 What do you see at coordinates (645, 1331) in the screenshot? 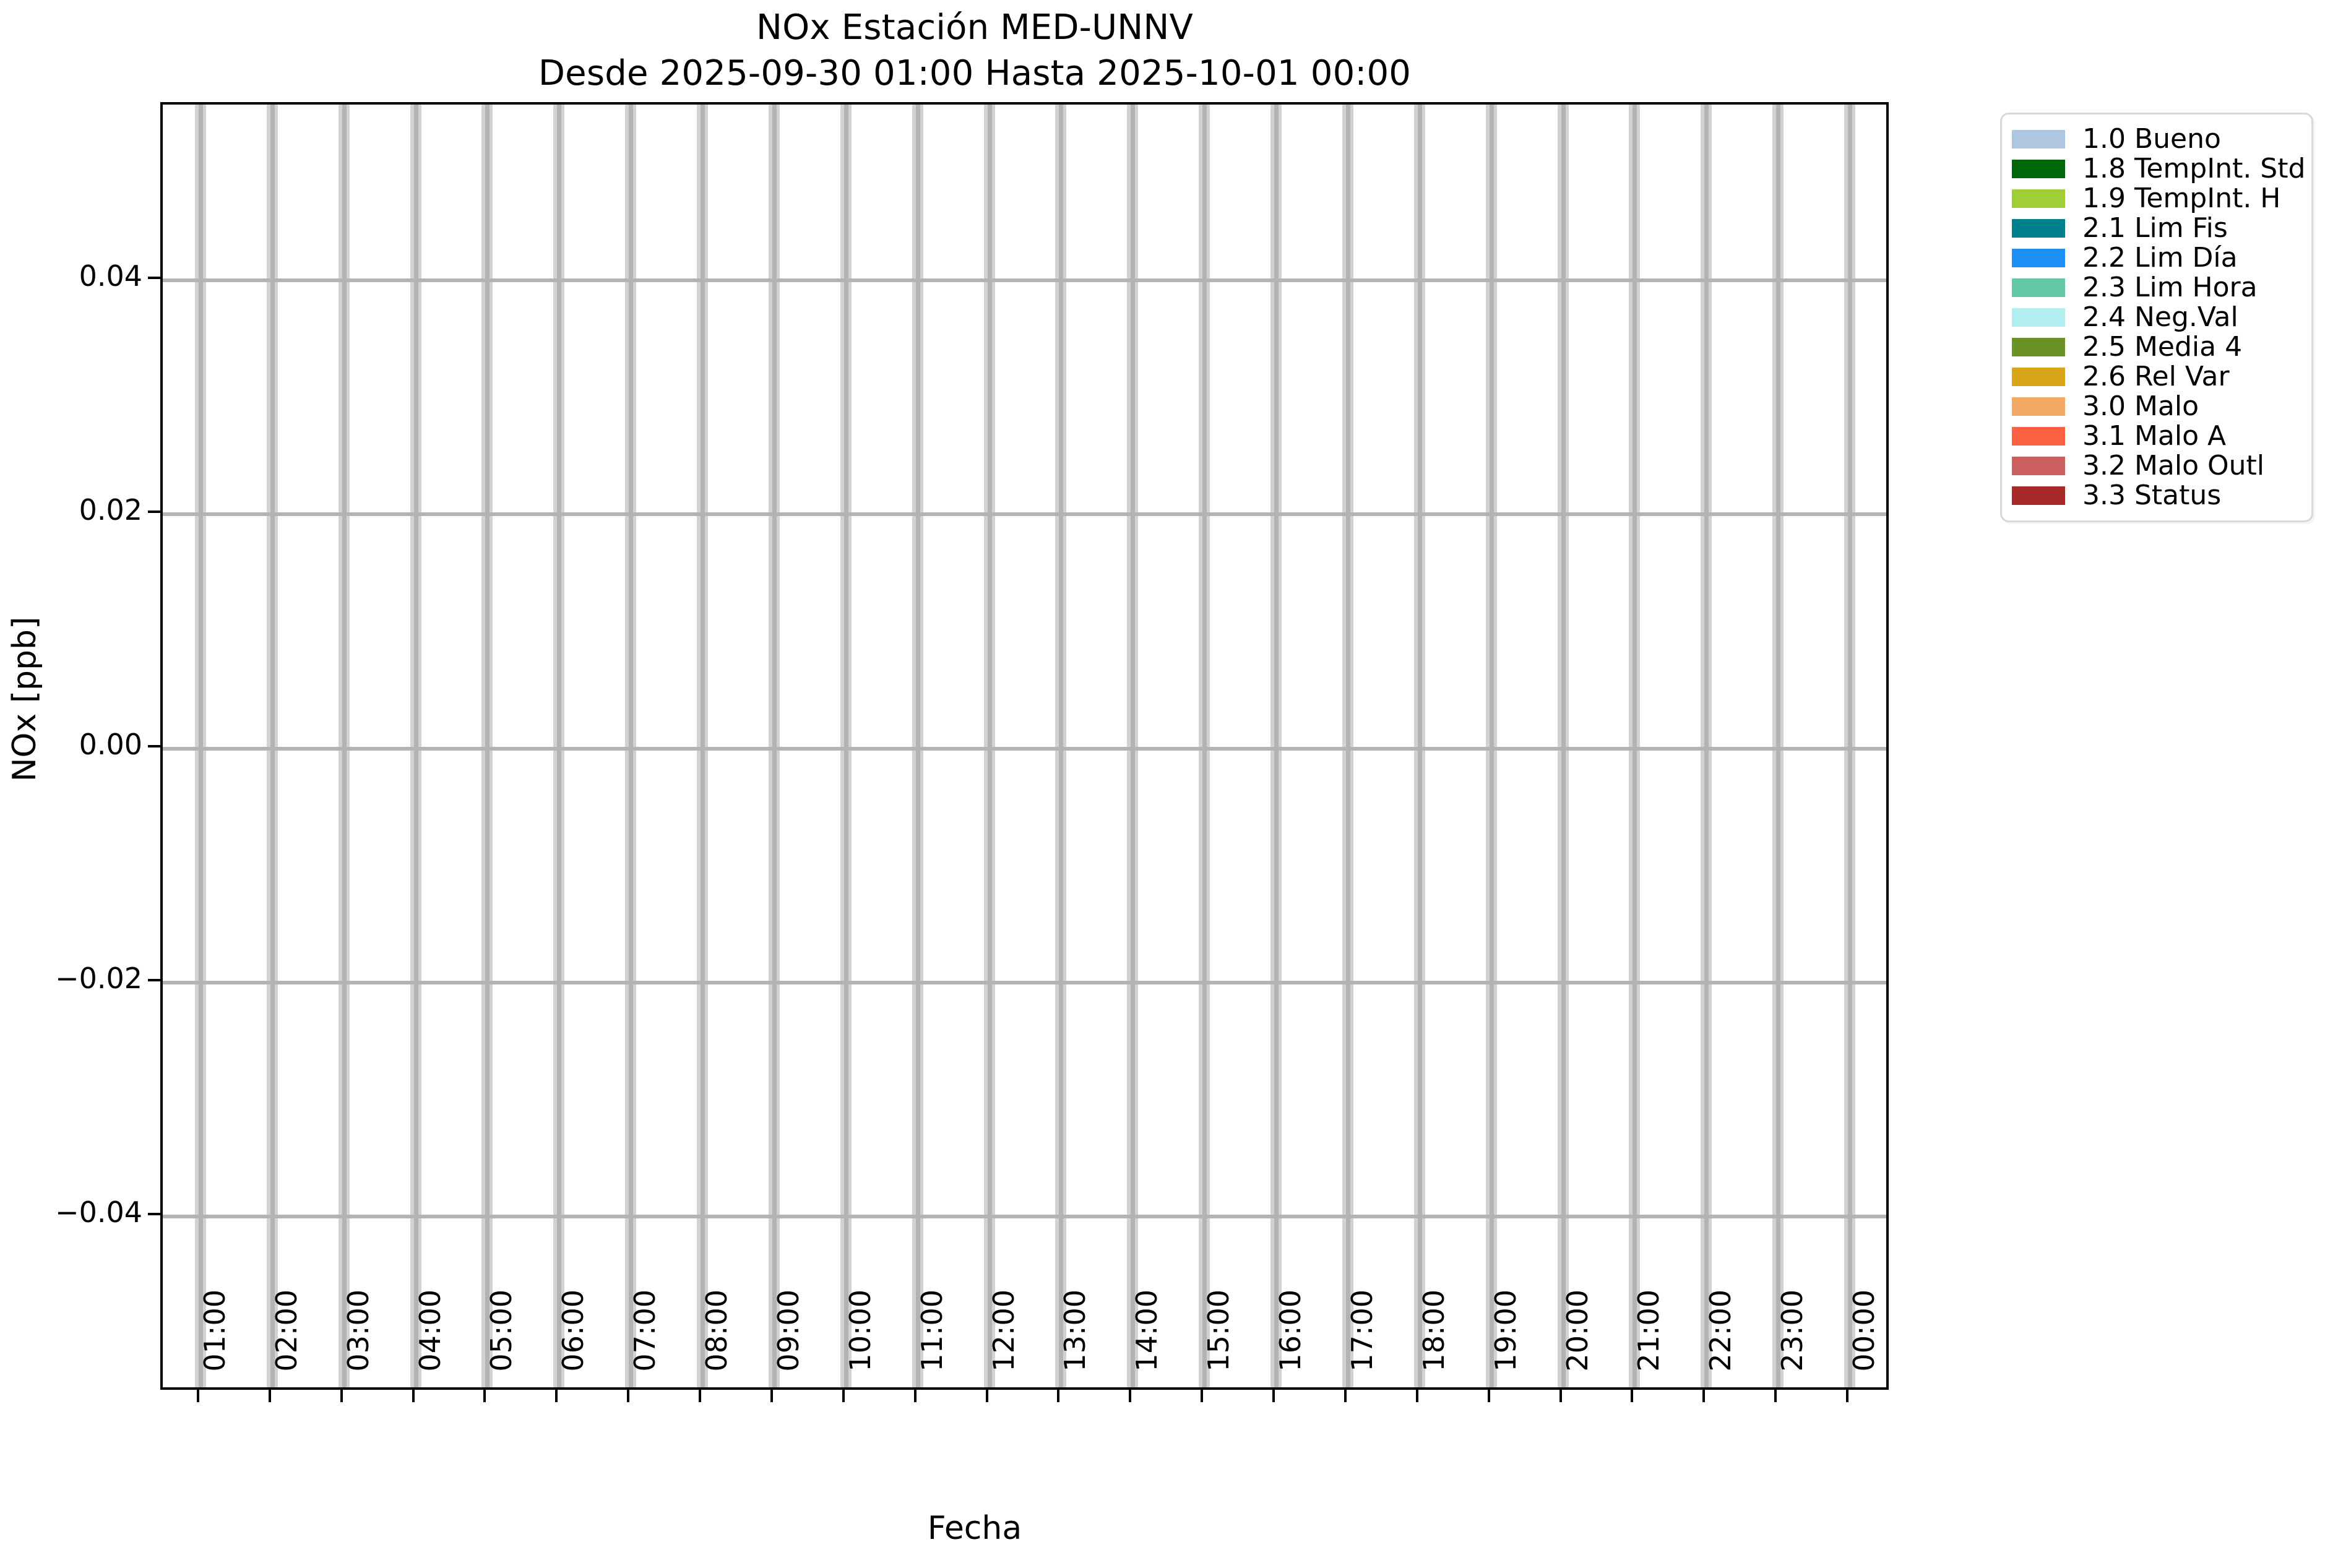
I see `x-tick-label: 07:00` at bounding box center [645, 1331].